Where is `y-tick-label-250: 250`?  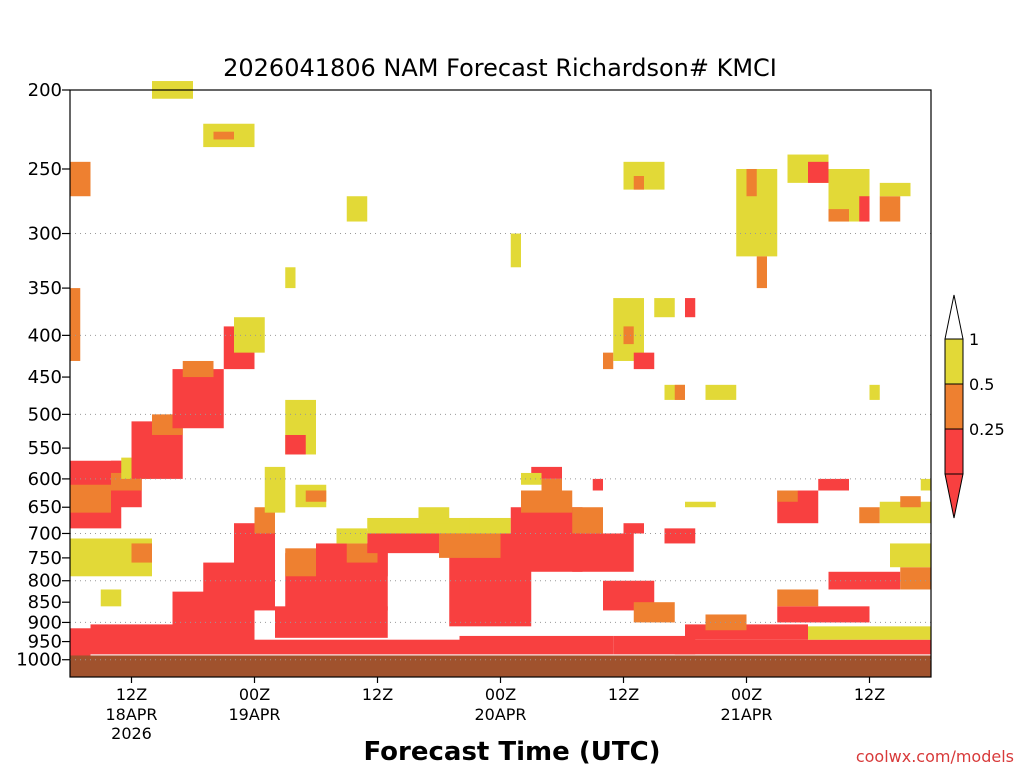
y-tick-label-250: 250 is located at coordinates (45, 169).